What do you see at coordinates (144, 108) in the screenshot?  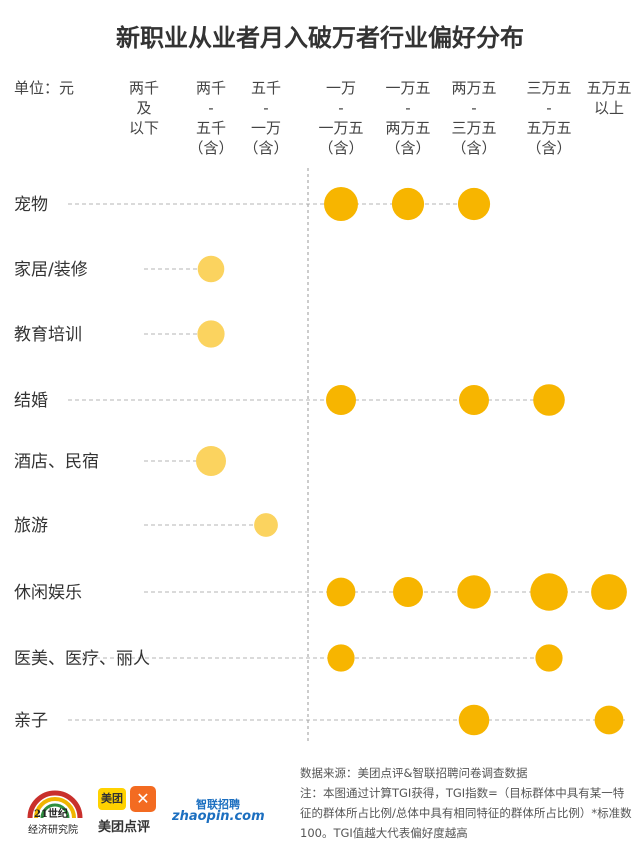 I see `column-header: 两千及以下` at bounding box center [144, 108].